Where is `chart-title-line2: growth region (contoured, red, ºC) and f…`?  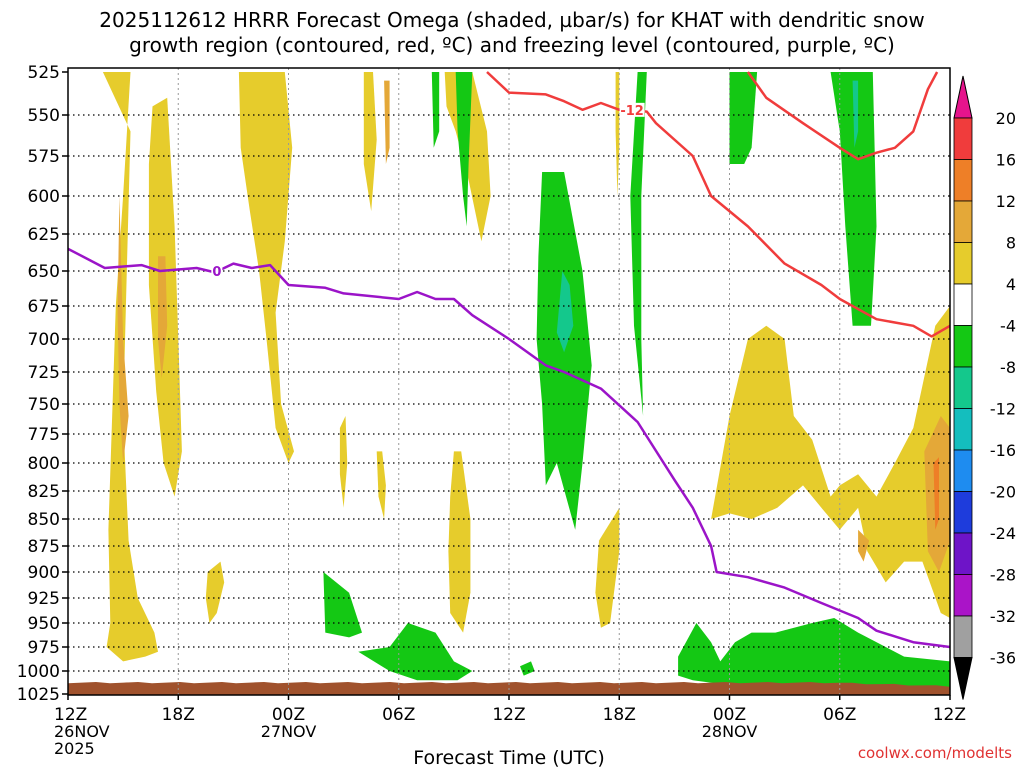
chart-title-line2: growth region (contoured, red, ºC) and f… is located at coordinates (512, 45).